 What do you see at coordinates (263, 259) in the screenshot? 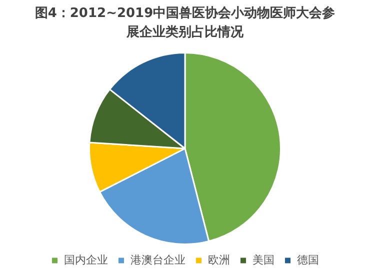
I see `legend-label: 美国` at bounding box center [263, 259].